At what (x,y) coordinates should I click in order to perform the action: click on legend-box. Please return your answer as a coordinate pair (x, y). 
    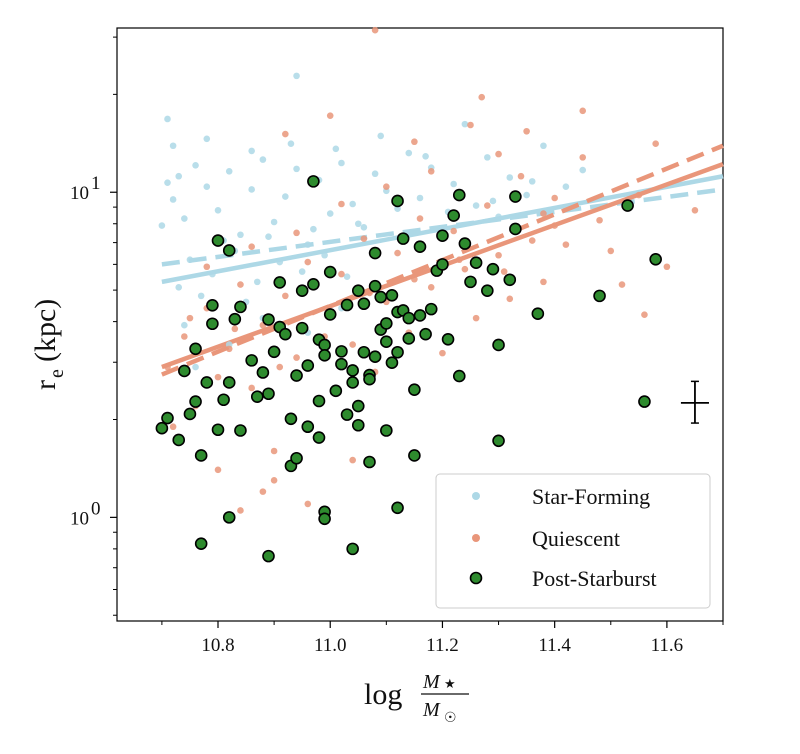
    Looking at the image, I should click on (573, 541).